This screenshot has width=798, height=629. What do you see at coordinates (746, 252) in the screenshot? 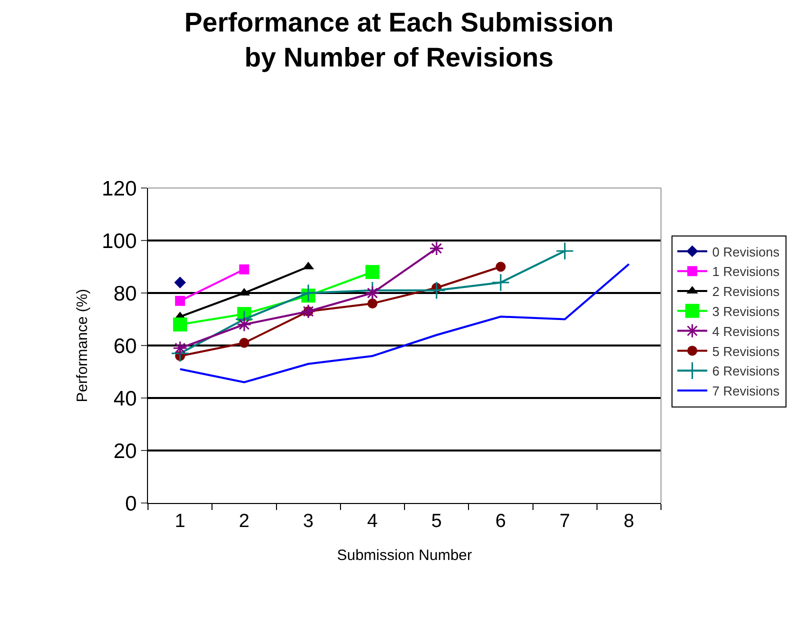
I see `legend-label: 0 Revisions` at bounding box center [746, 252].